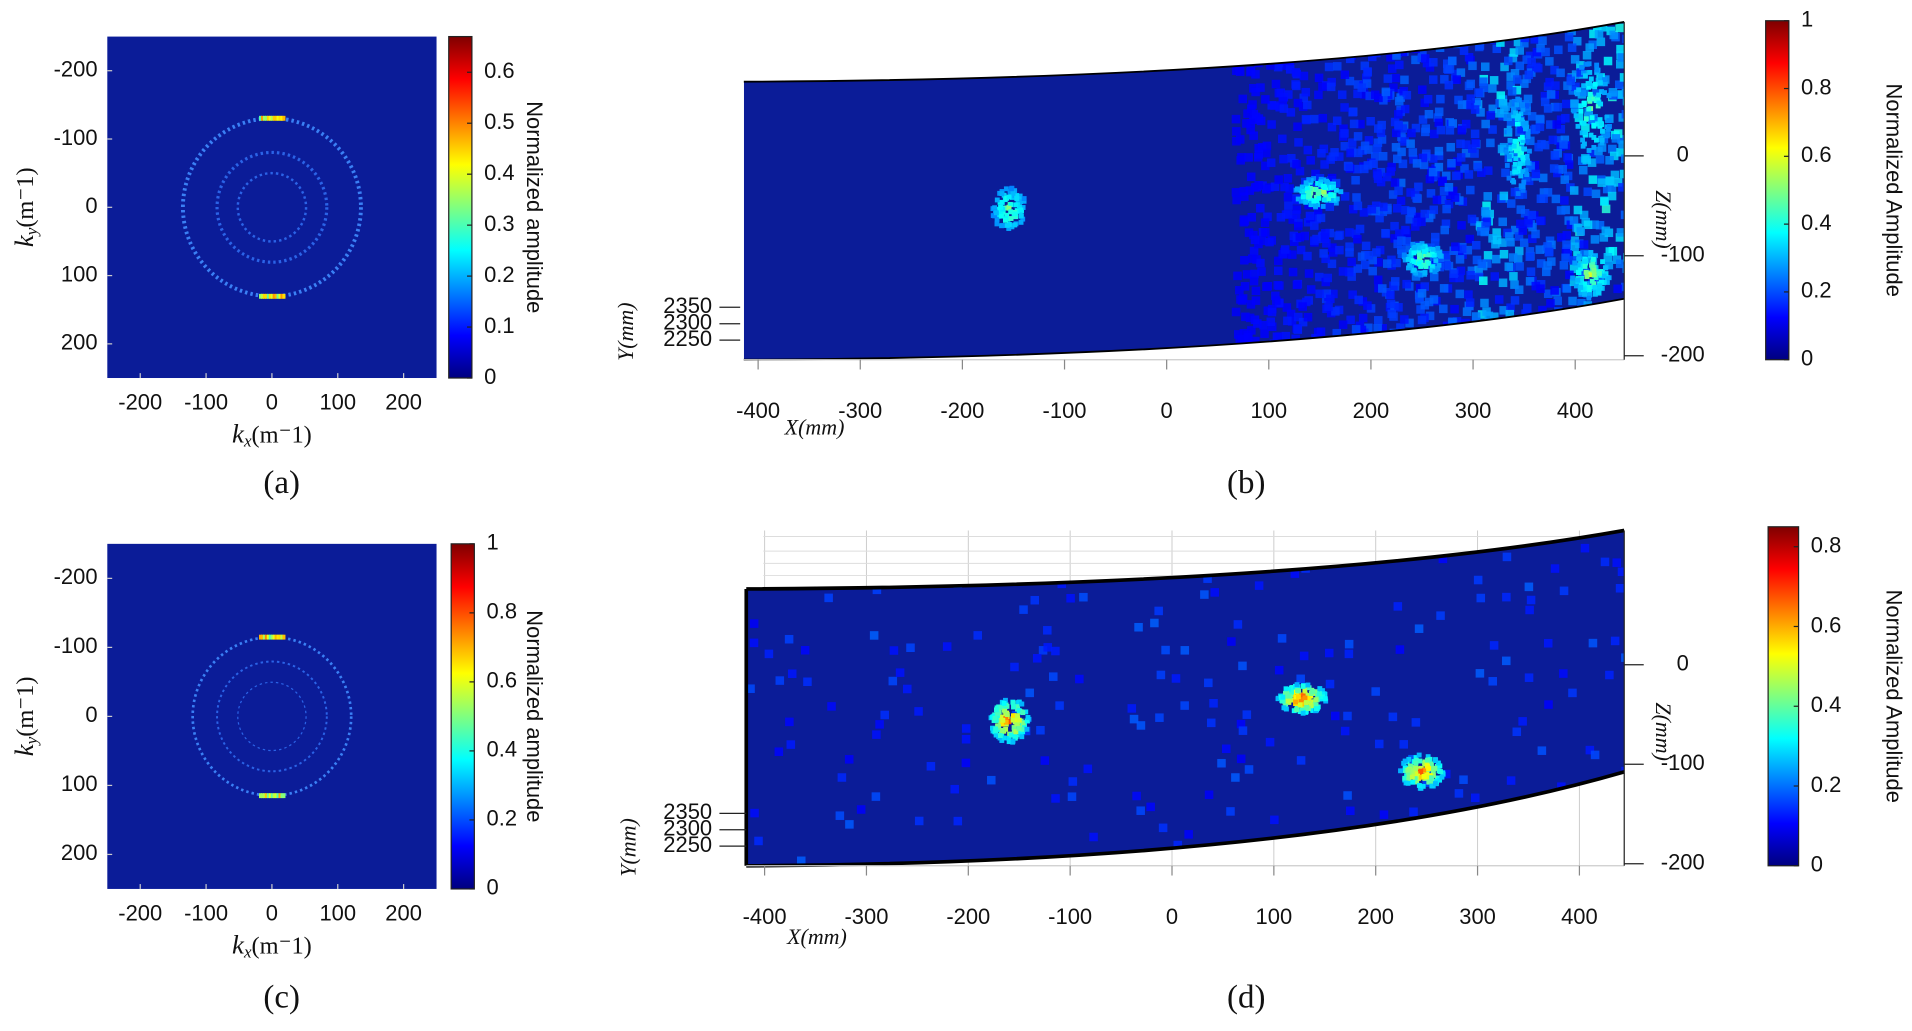  I want to click on panel-caption: (d), so click(1246, 997).